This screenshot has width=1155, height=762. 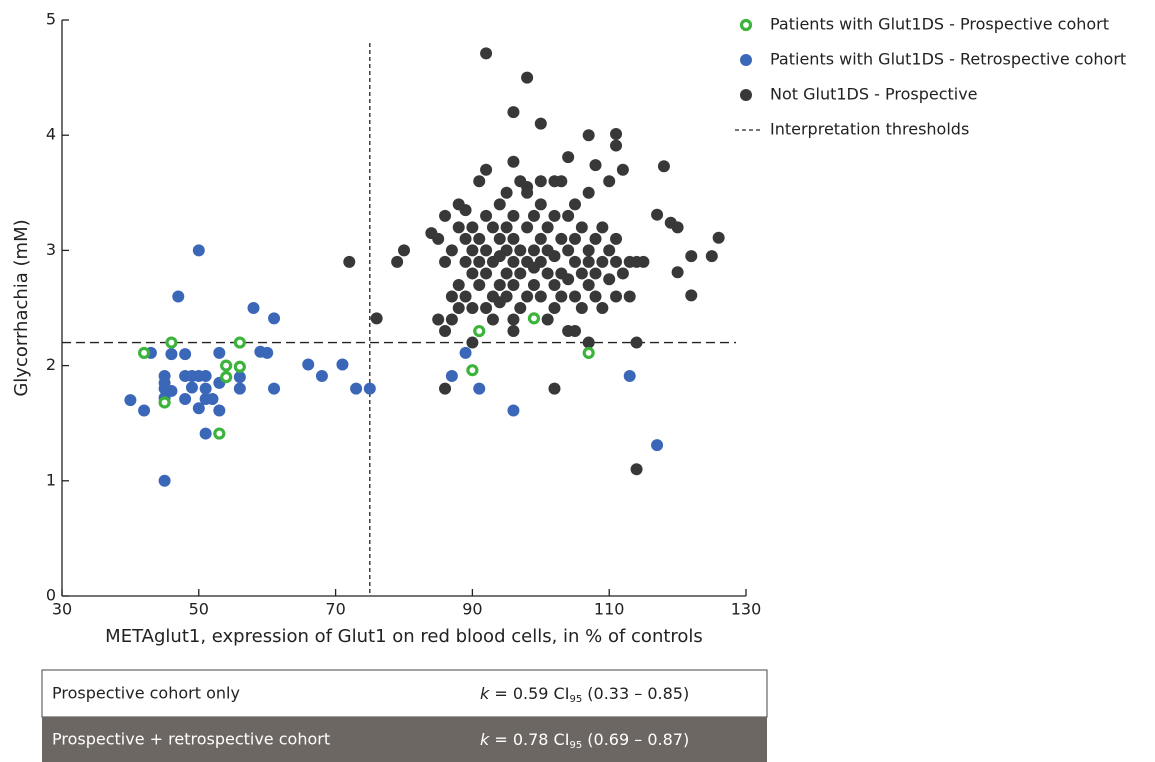 What do you see at coordinates (529, 739) in the screenshot?
I see `table-stat-part: = 0.78 CI` at bounding box center [529, 739].